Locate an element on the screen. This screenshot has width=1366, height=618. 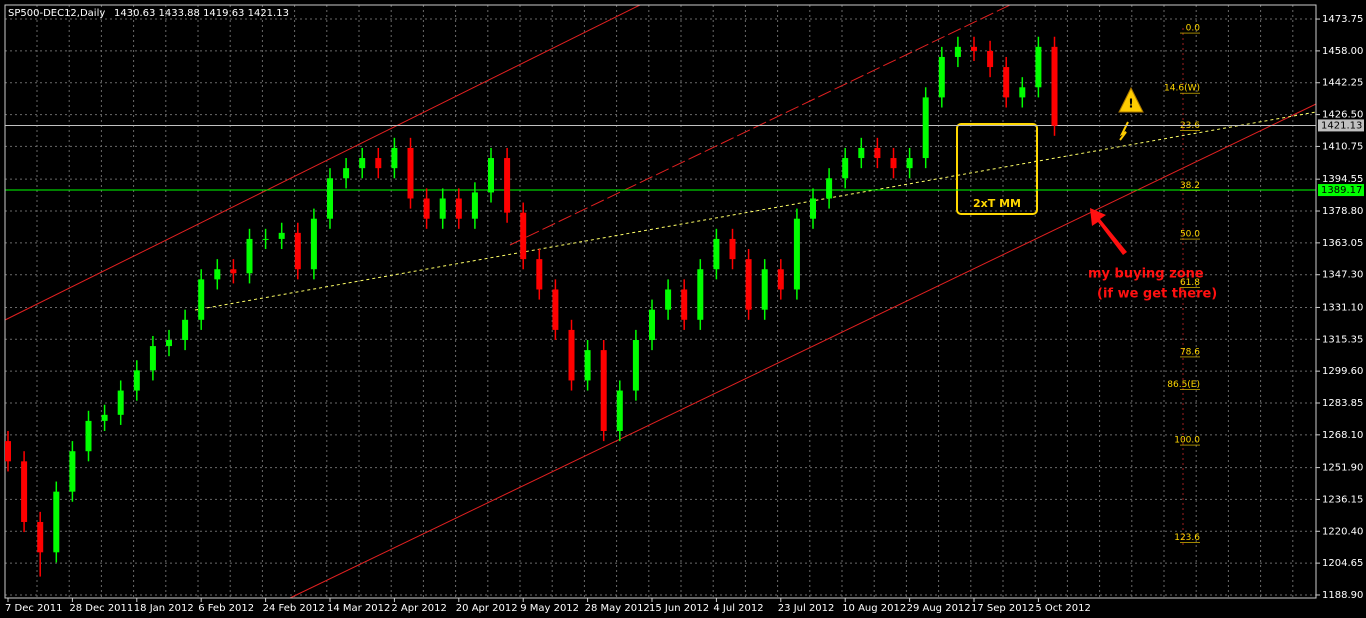
x-tick-label: 23 Jul 2012 is located at coordinates (806, 608).